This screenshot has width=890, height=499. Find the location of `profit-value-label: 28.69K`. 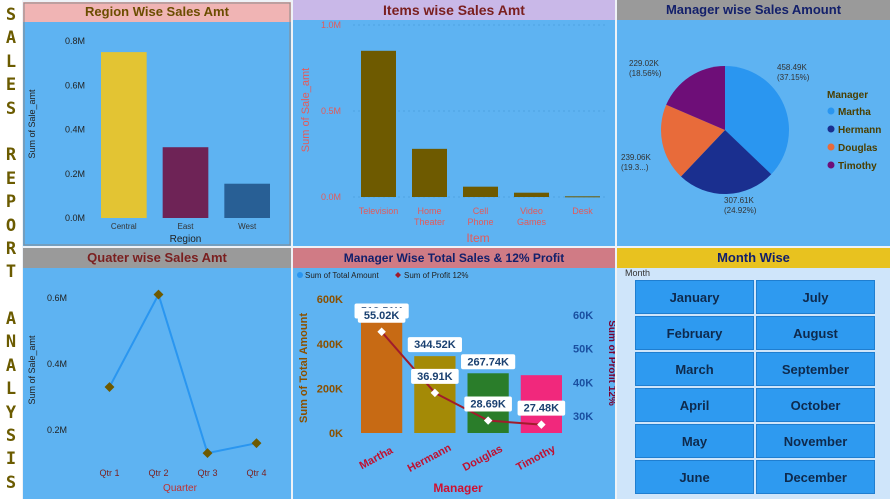

profit-value-label: 28.69K is located at coordinates (488, 405).